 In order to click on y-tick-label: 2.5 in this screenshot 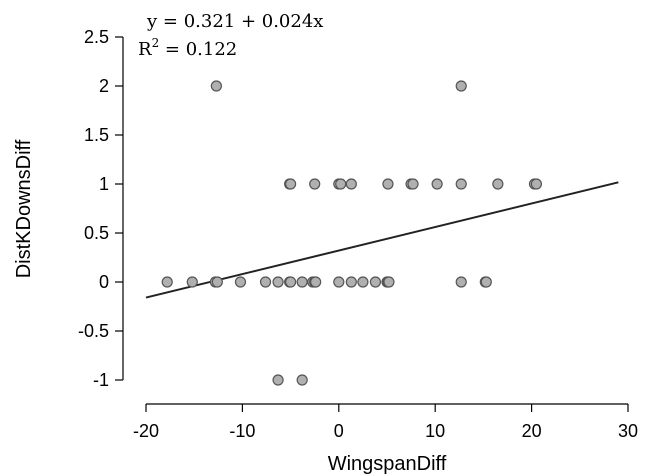, I will do `click(96, 37)`.